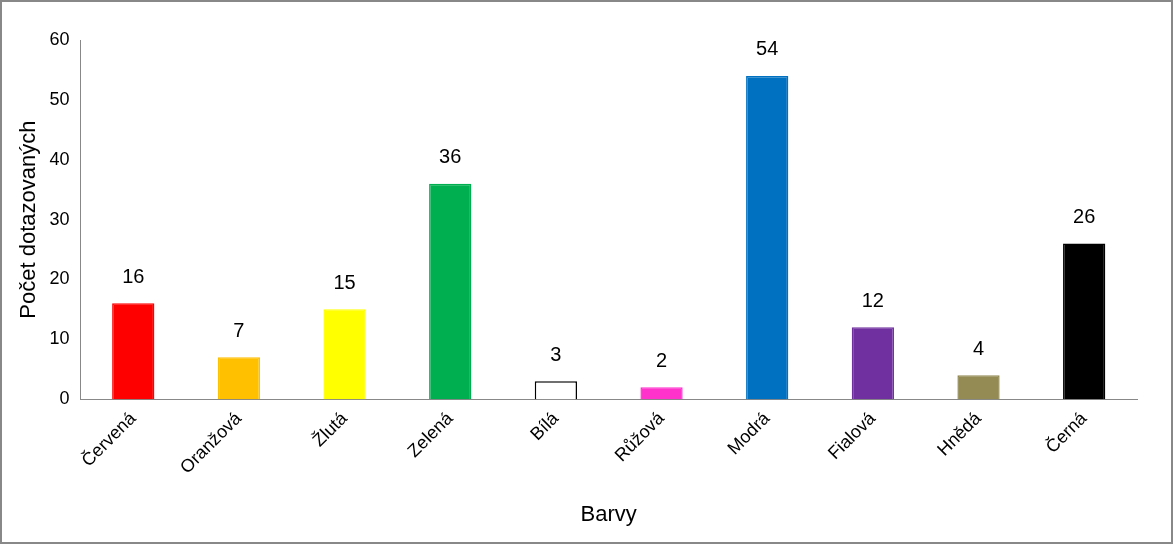 Image resolution: width=1173 pixels, height=544 pixels. I want to click on data-label: 15, so click(344, 281).